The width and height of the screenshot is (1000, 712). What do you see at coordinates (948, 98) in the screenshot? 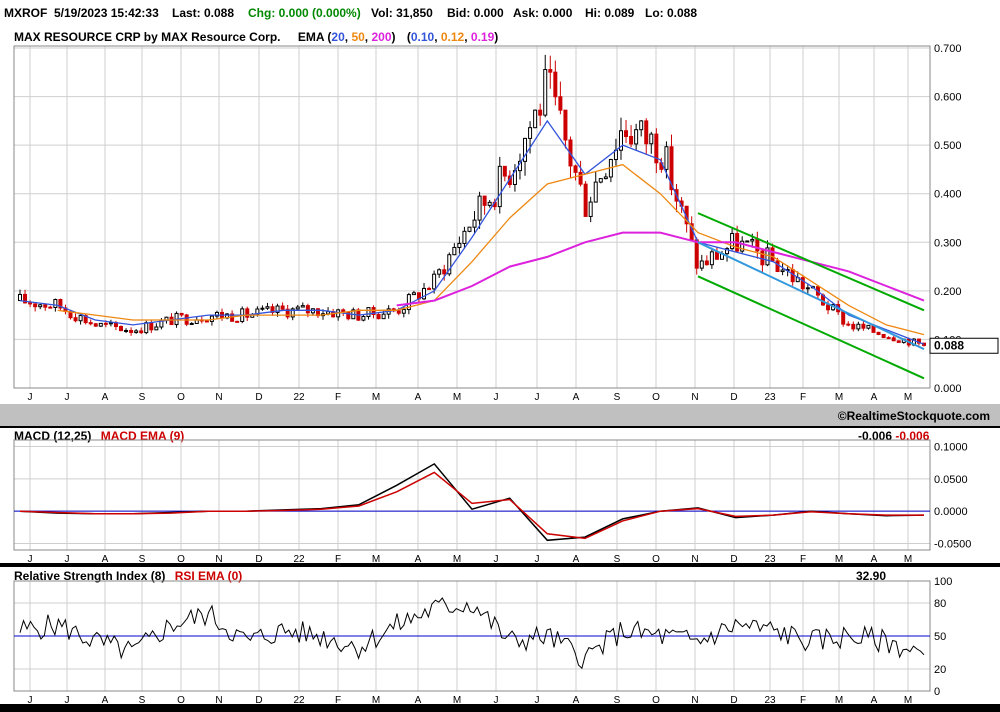
I see `price-y-tick-1: 0.600` at bounding box center [948, 98].